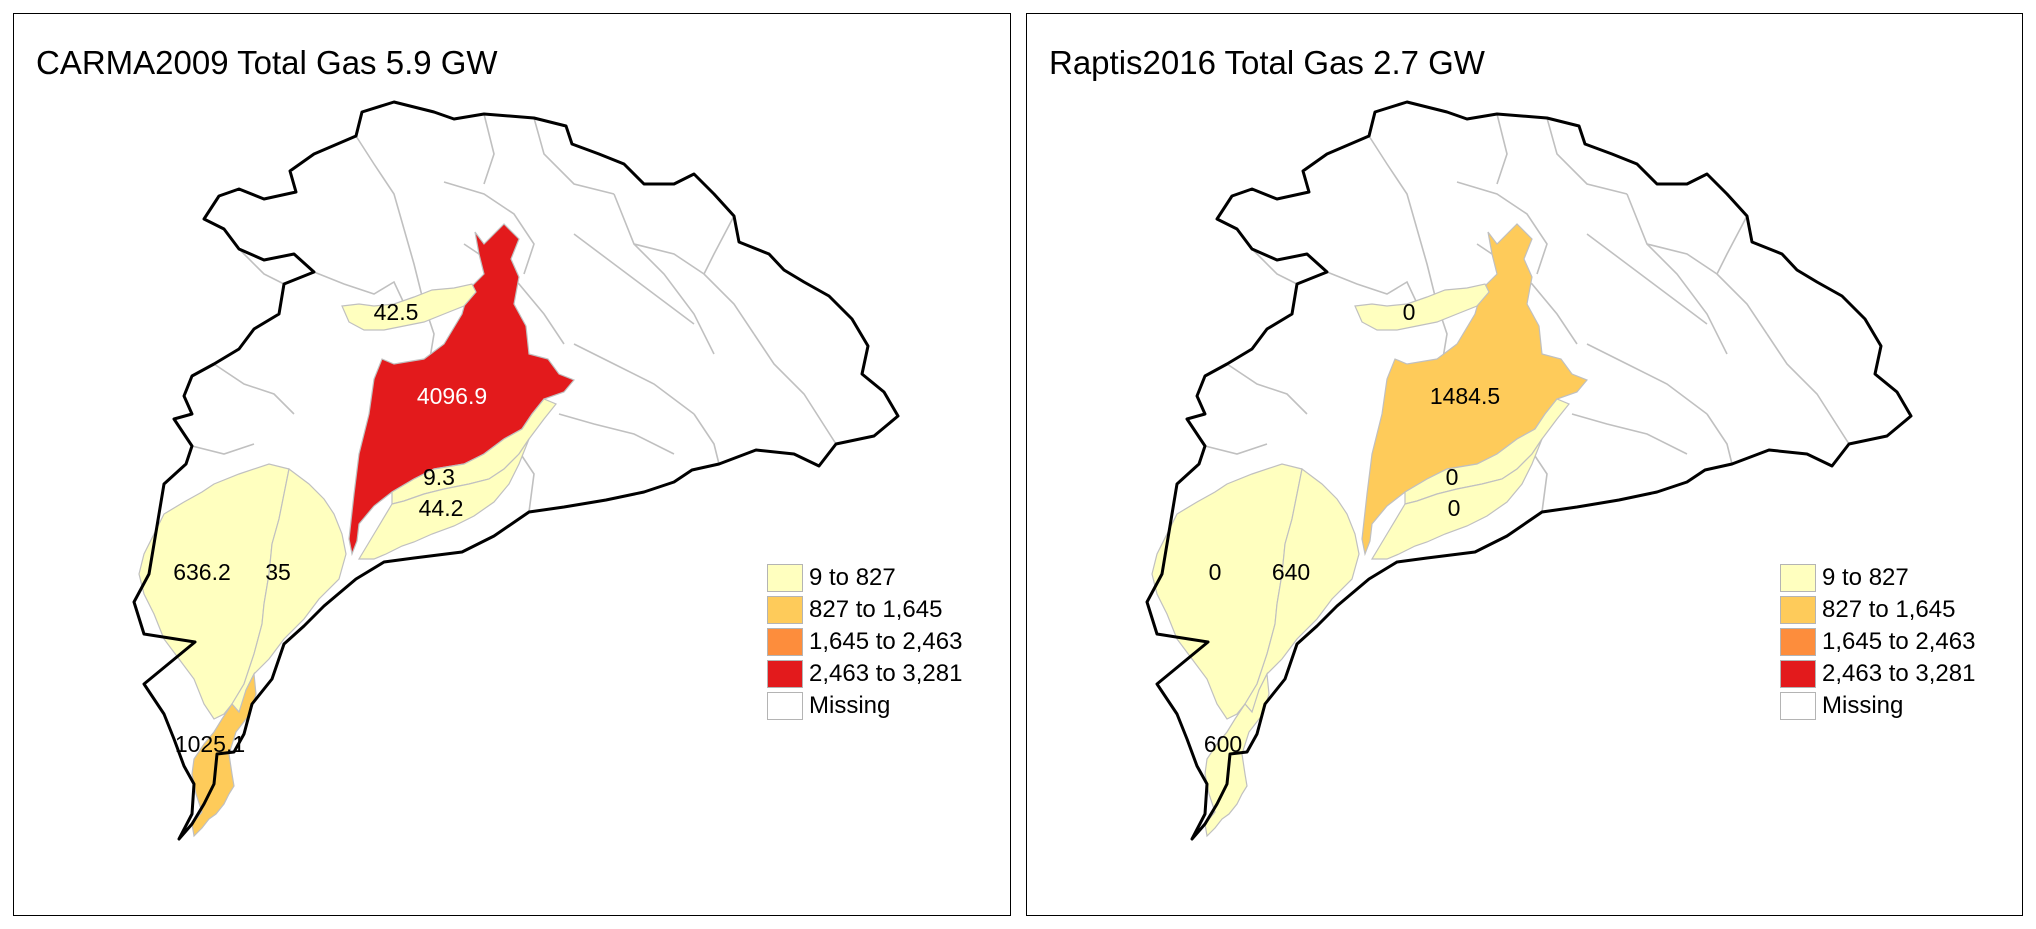 This screenshot has width=2036, height=929. Describe the element at coordinates (1267, 62) in the screenshot. I see `map-title: Raptis2016 Total Gas 2.7 GW` at that location.